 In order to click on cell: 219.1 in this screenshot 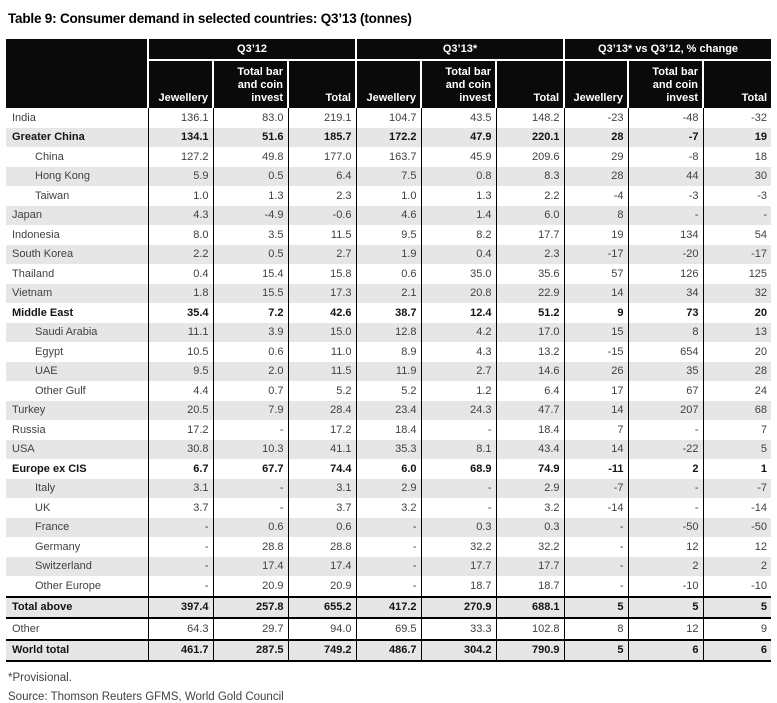, I will do `click(321, 118)`.